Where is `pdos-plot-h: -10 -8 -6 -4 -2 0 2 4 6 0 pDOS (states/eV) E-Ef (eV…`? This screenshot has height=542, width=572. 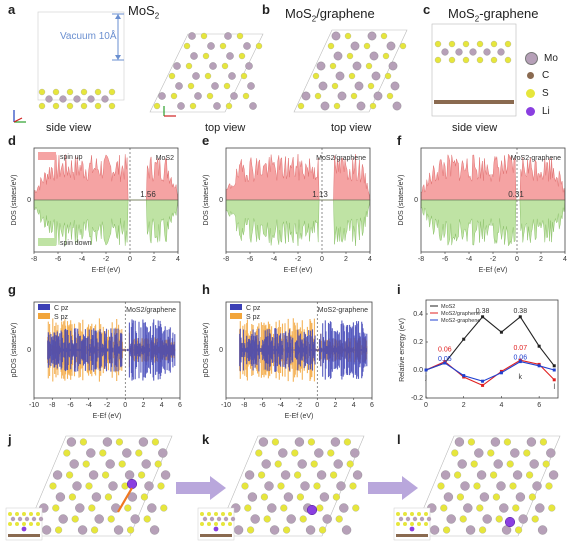 pdos-plot-h: -10 -8 -6 -4 -2 0 2 4 6 0 pDOS (states/eV) E-Ef (eV… is located at coordinates (288, 360).